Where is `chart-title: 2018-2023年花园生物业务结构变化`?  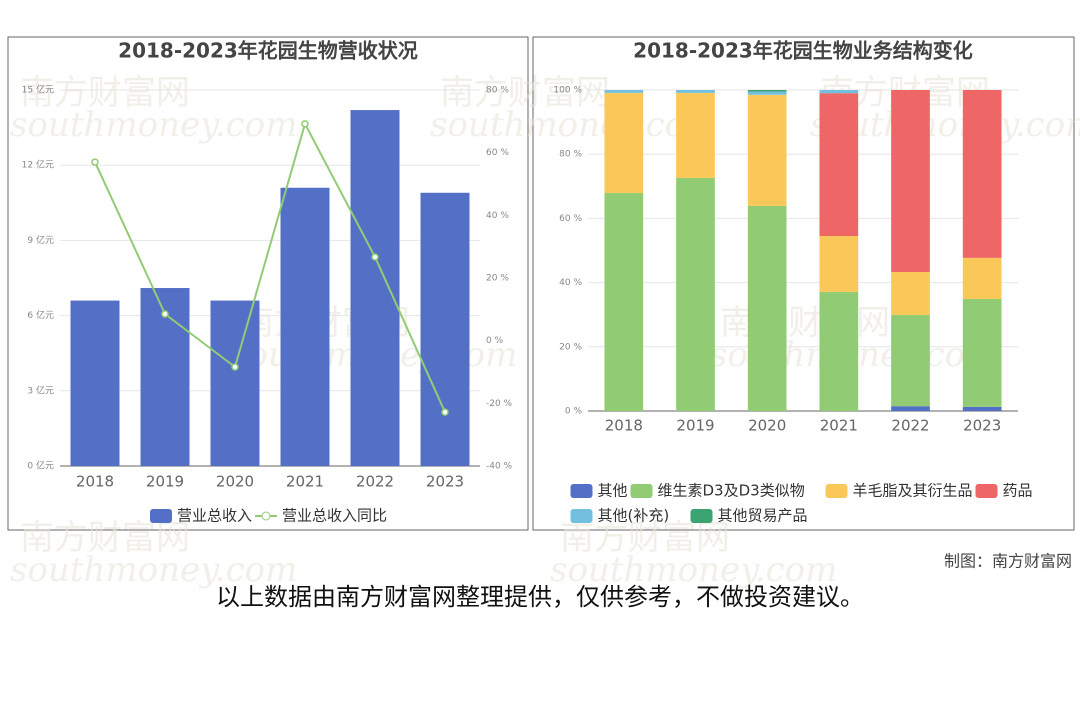 chart-title: 2018-2023年花园生物业务结构变化 is located at coordinates (803, 51).